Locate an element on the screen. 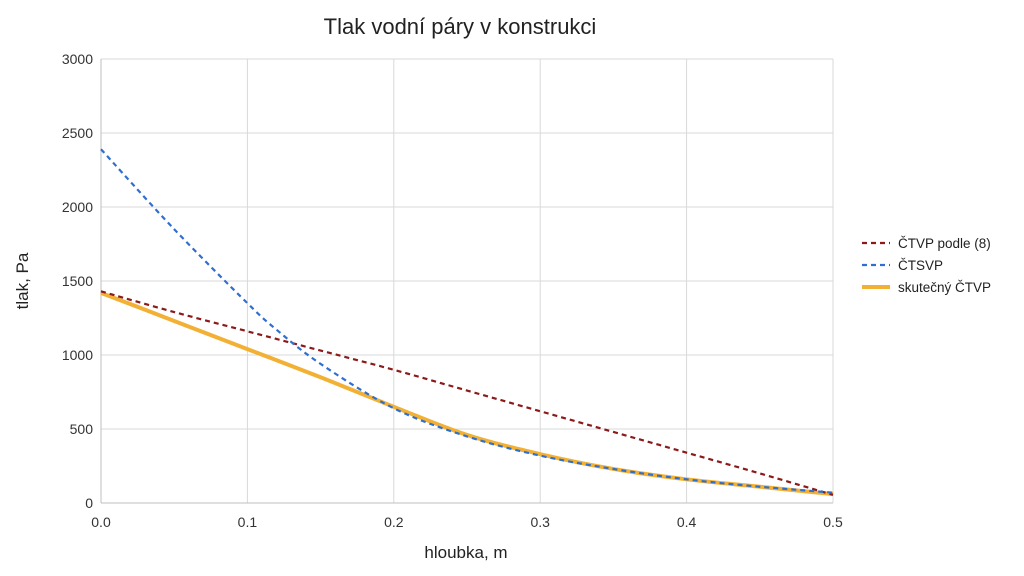 Image resolution: width=1024 pixels, height=576 pixels. legend-label: ČTSVP is located at coordinates (920, 265).